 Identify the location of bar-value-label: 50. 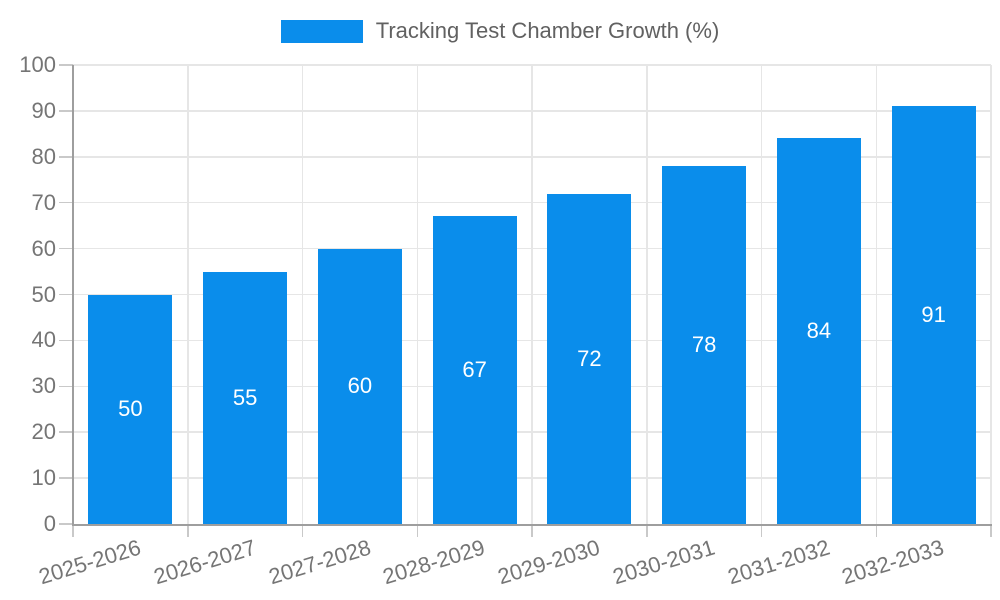
(130, 409).